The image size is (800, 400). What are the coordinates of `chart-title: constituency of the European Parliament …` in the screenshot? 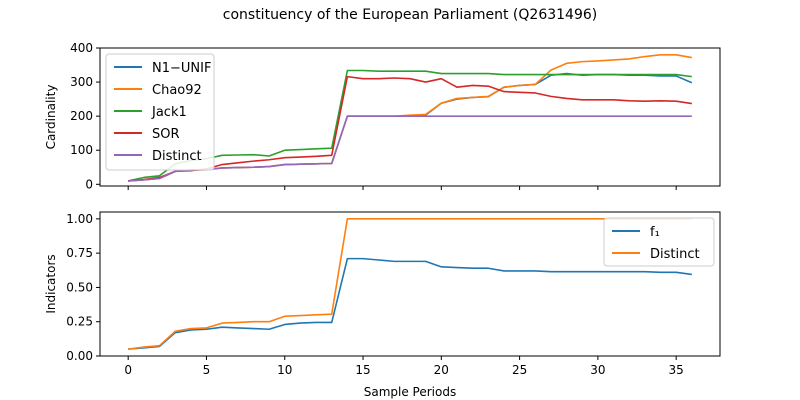 It's located at (410, 15).